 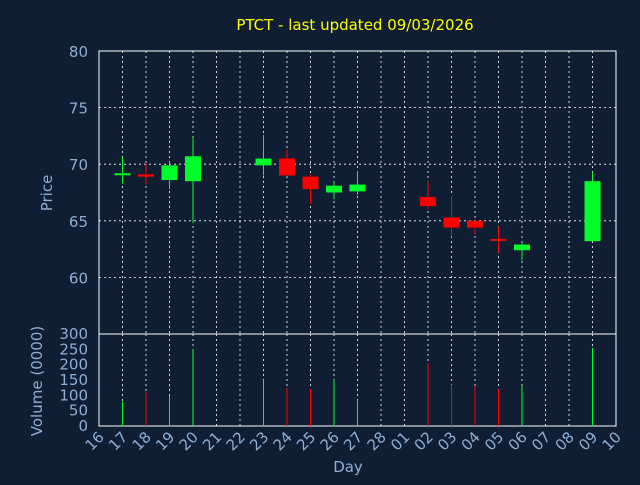 I want to click on price-axis-label: Price, so click(x=47, y=193).